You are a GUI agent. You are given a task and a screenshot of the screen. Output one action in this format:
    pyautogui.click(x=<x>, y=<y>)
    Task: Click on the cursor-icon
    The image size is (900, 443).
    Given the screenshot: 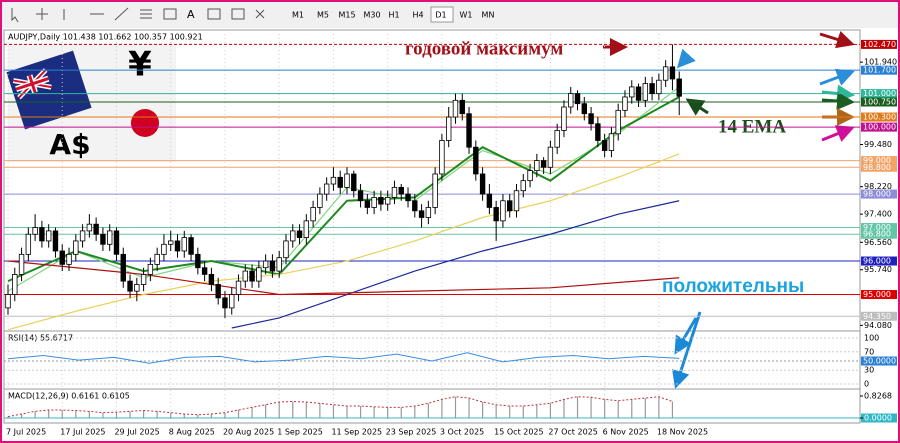 What is the action you would take?
    pyautogui.click(x=15, y=15)
    